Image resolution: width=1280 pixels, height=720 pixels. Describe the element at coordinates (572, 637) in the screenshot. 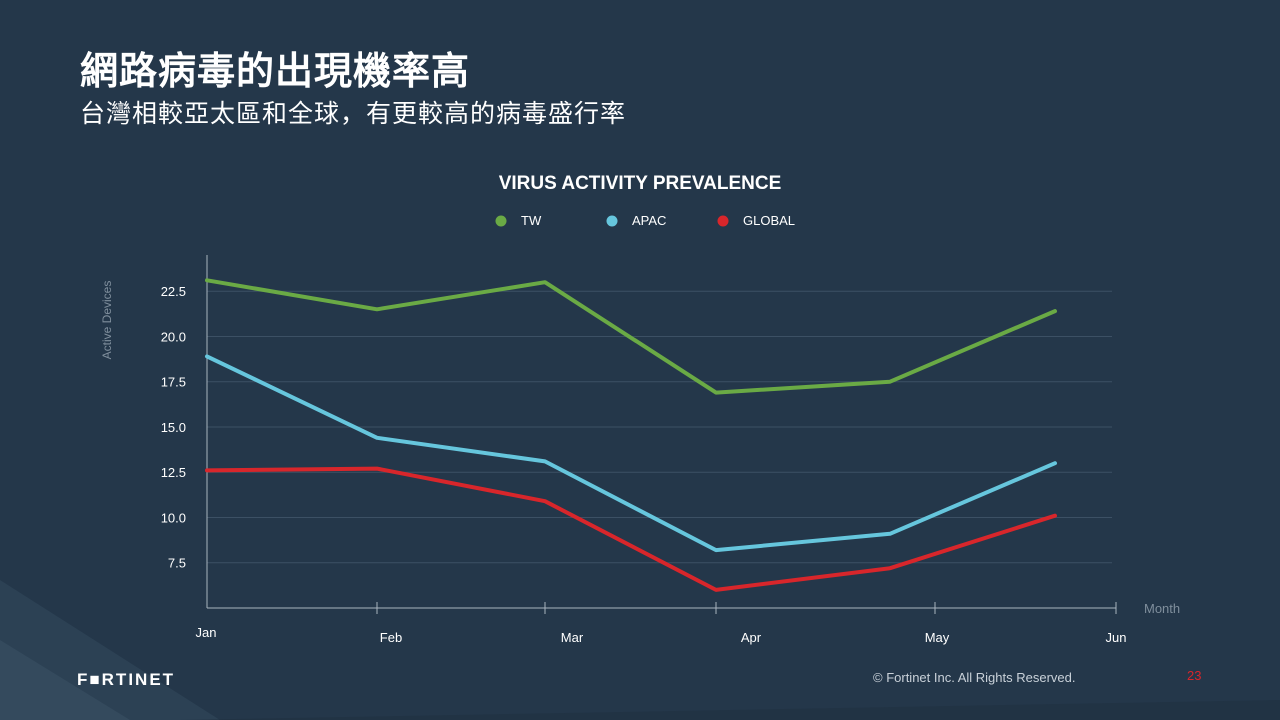

I see `x-tick-label: Mar` at that location.